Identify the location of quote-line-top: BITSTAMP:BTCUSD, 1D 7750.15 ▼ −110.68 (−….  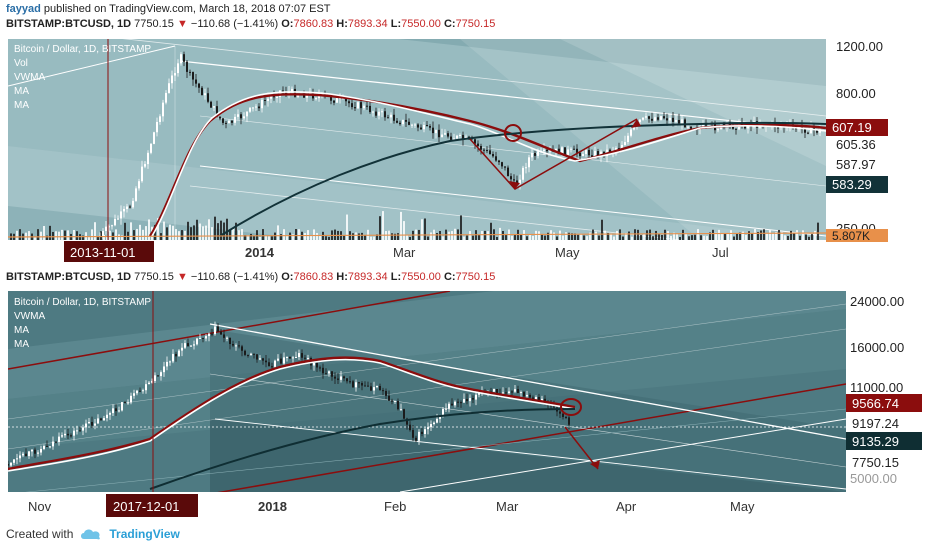
(251, 24).